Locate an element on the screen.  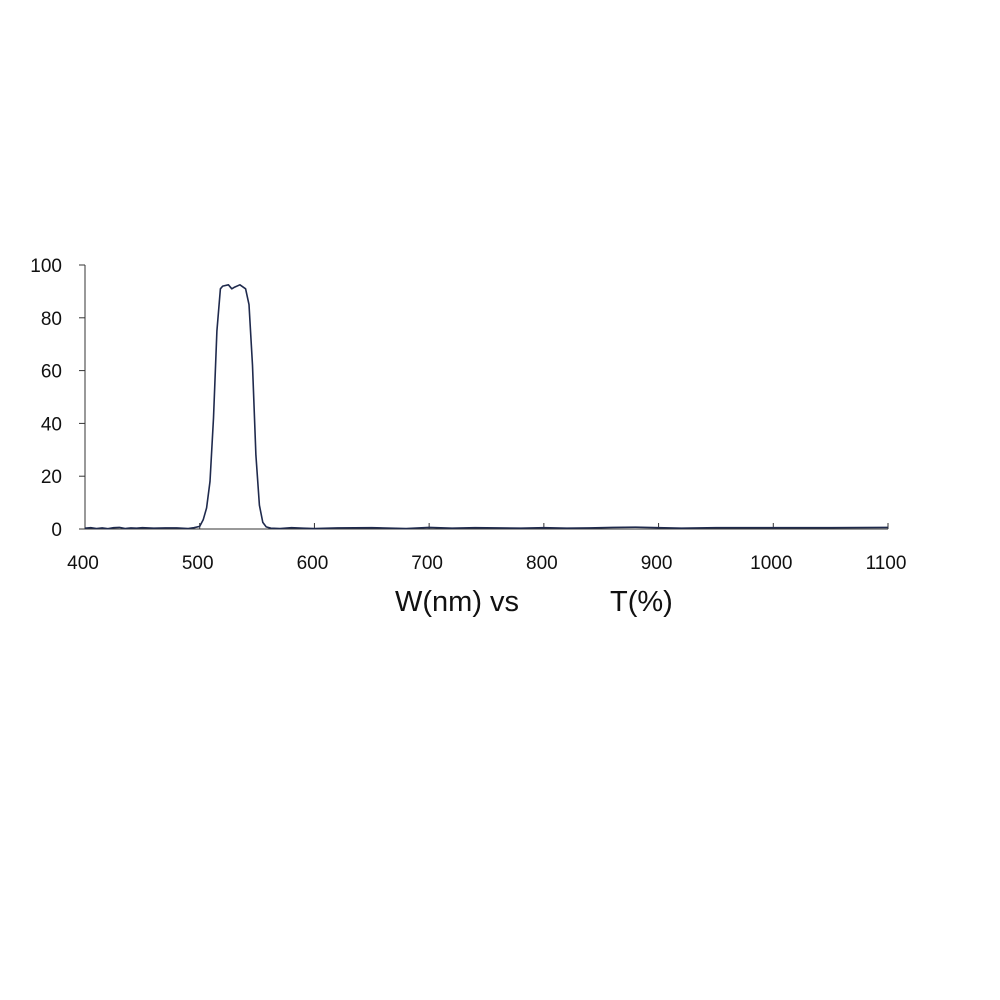
x-tick-label: 600 is located at coordinates (313, 563).